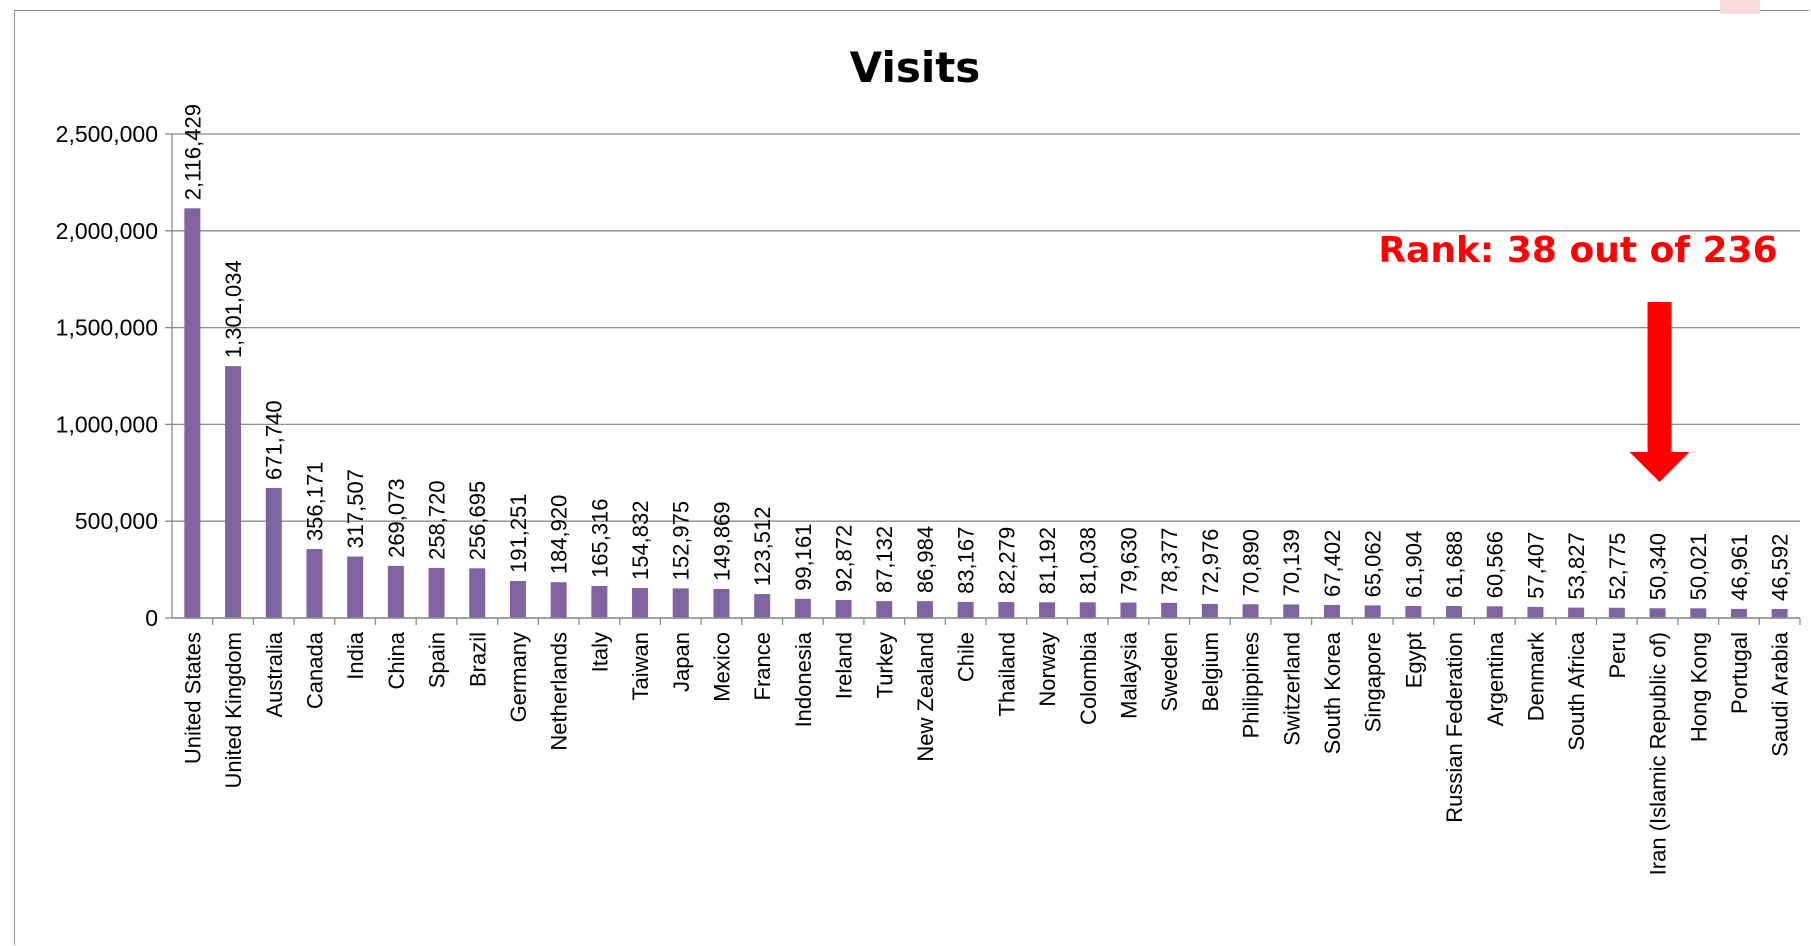  What do you see at coordinates (107, 328) in the screenshot?
I see `y-tick-label: 1,500,000` at bounding box center [107, 328].